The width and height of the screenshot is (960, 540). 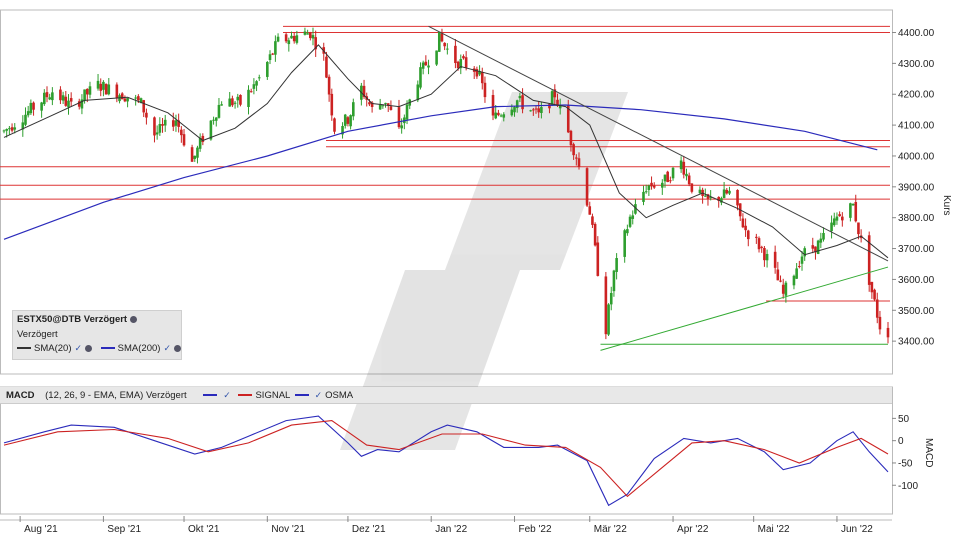 What do you see at coordinates (916, 280) in the screenshot?
I see `price-tick-label: 3600.00` at bounding box center [916, 280].